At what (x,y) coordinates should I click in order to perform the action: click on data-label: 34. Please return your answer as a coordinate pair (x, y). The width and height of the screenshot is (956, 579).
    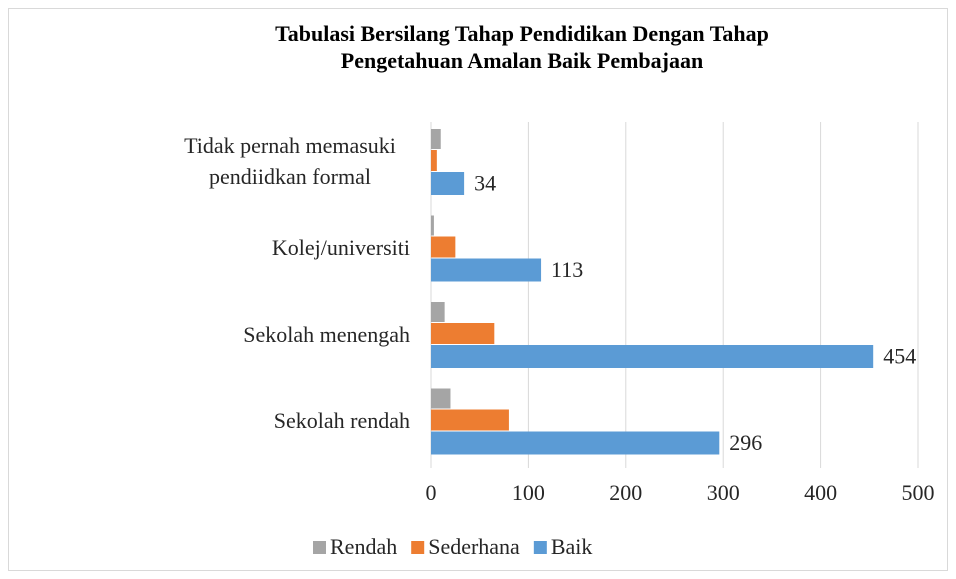
    Looking at the image, I should click on (485, 183).